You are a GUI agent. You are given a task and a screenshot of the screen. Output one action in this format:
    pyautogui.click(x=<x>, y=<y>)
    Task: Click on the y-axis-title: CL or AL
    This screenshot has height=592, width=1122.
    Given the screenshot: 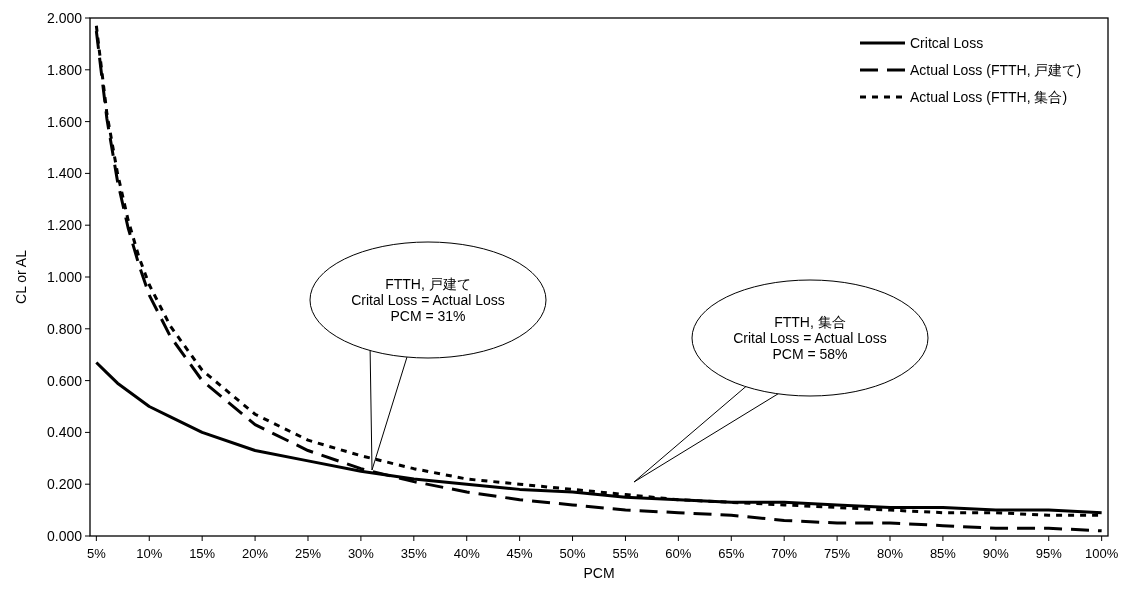 What is the action you would take?
    pyautogui.click(x=21, y=276)
    